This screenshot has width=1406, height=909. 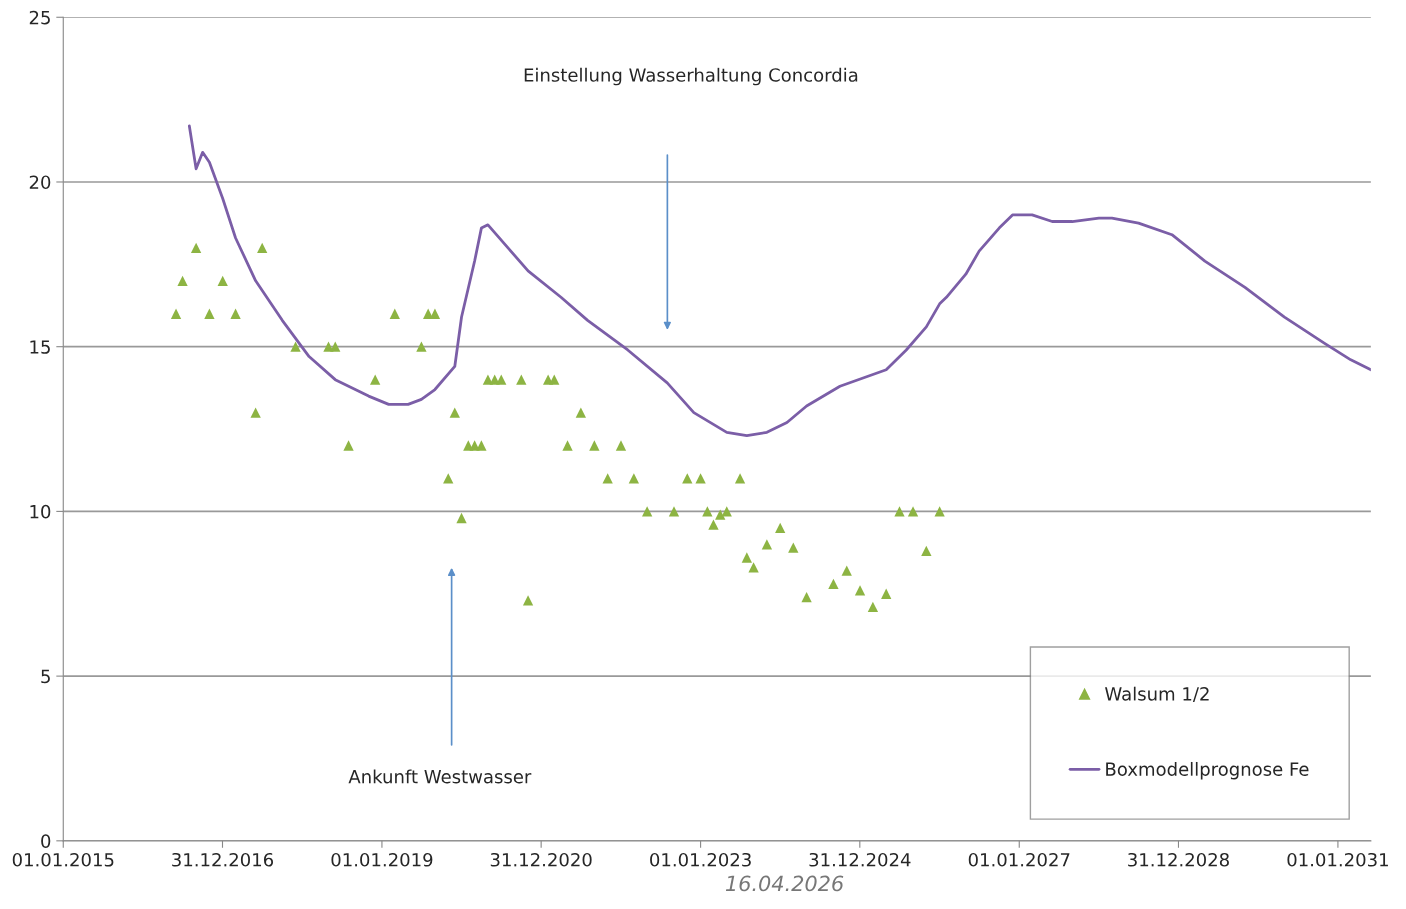 What do you see at coordinates (382, 859) in the screenshot?
I see `x-tick-label: 01.01.2019` at bounding box center [382, 859].